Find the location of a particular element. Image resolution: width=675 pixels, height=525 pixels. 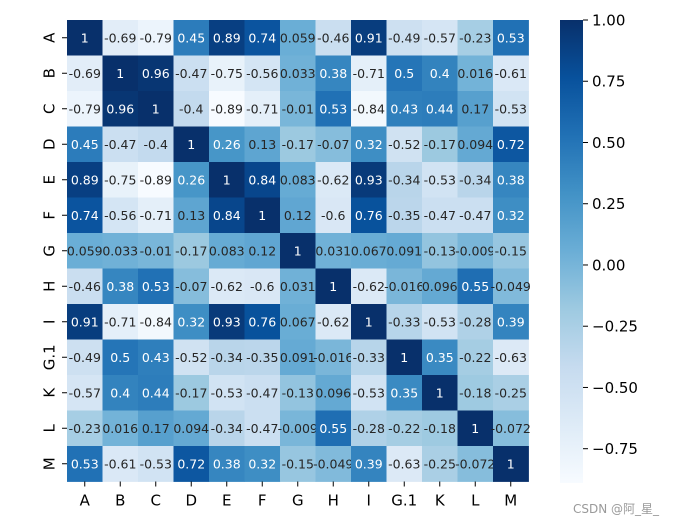

x-tick-label: G.1 is located at coordinates (404, 501).